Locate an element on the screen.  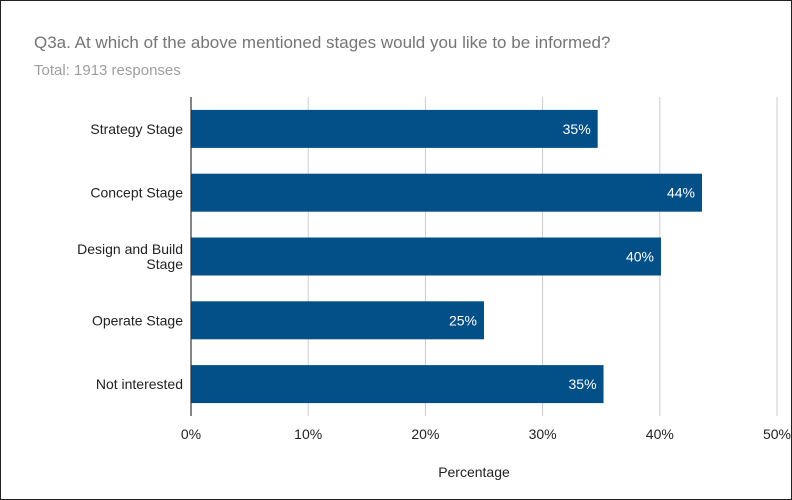
bar-value-label: 40% is located at coordinates (640, 257).